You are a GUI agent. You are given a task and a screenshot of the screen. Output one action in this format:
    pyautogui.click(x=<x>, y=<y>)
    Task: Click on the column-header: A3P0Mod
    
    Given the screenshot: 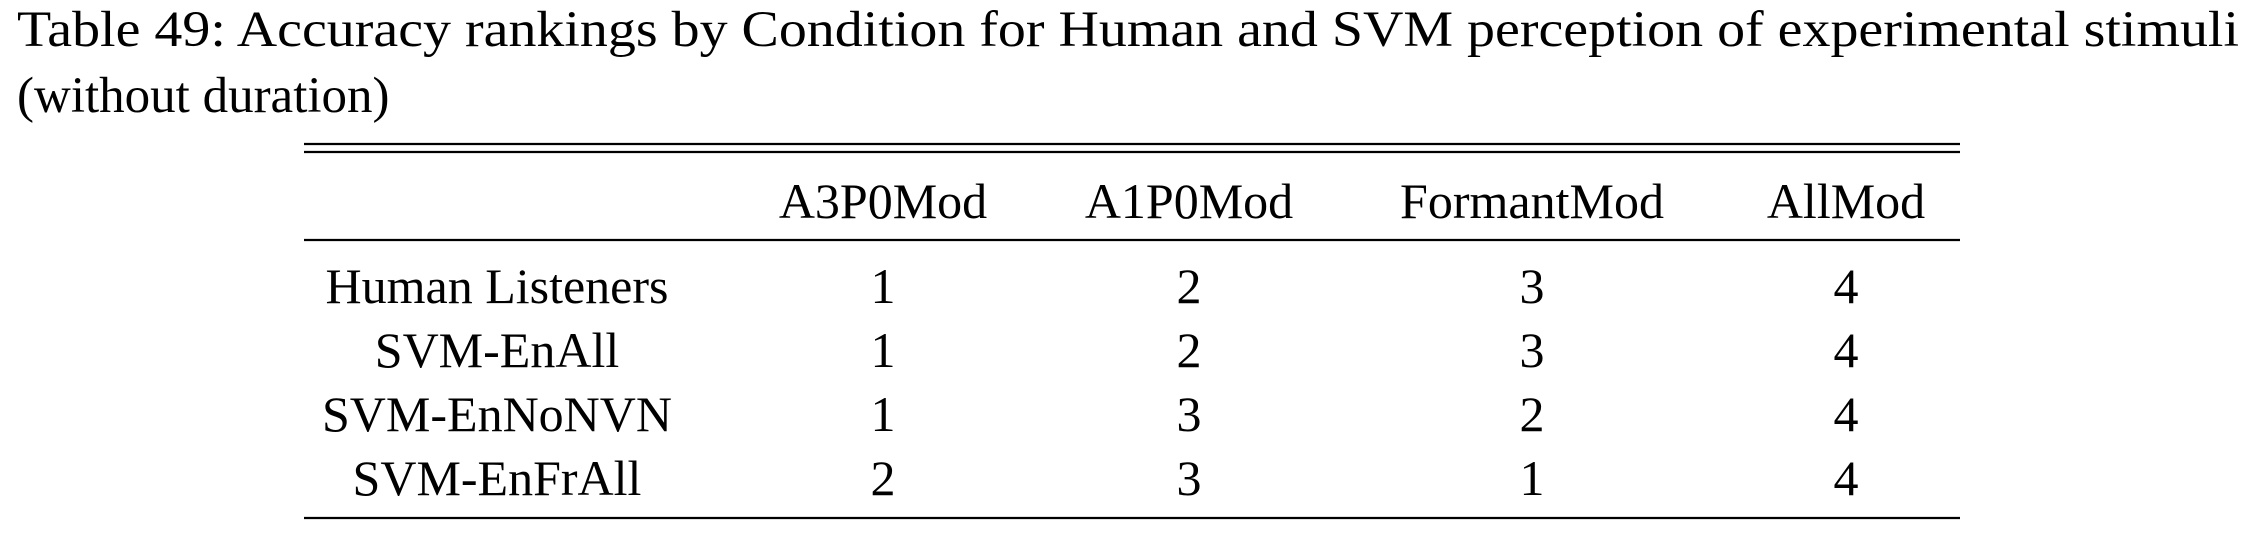 What is the action you would take?
    pyautogui.click(x=883, y=201)
    